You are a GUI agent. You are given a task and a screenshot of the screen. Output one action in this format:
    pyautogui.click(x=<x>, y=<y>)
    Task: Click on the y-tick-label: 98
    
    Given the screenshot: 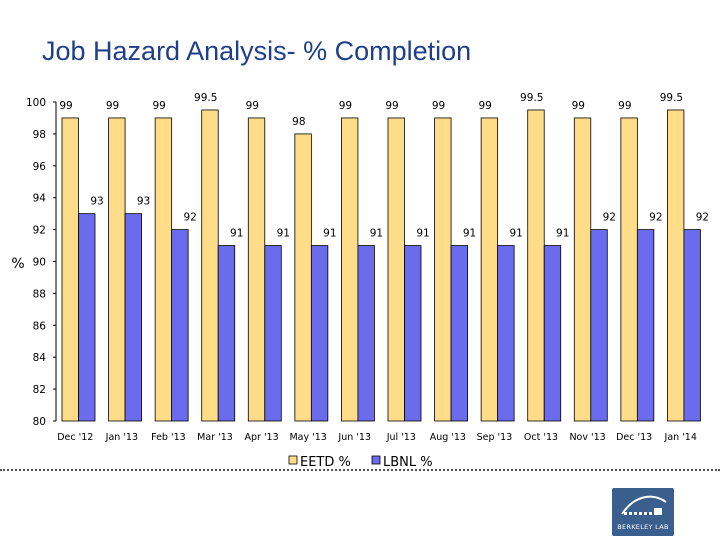 What is the action you would take?
    pyautogui.click(x=39, y=135)
    